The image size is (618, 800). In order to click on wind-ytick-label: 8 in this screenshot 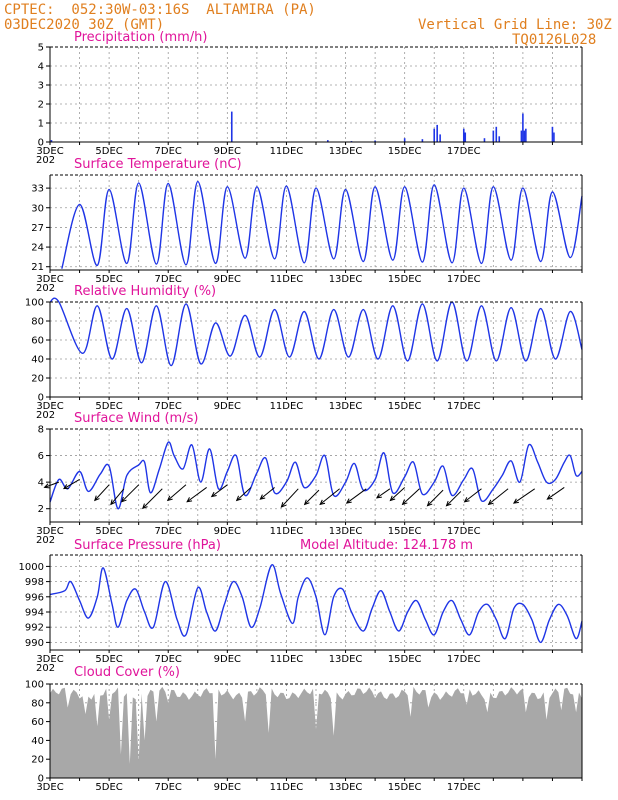, I will do `click(41, 430)`.